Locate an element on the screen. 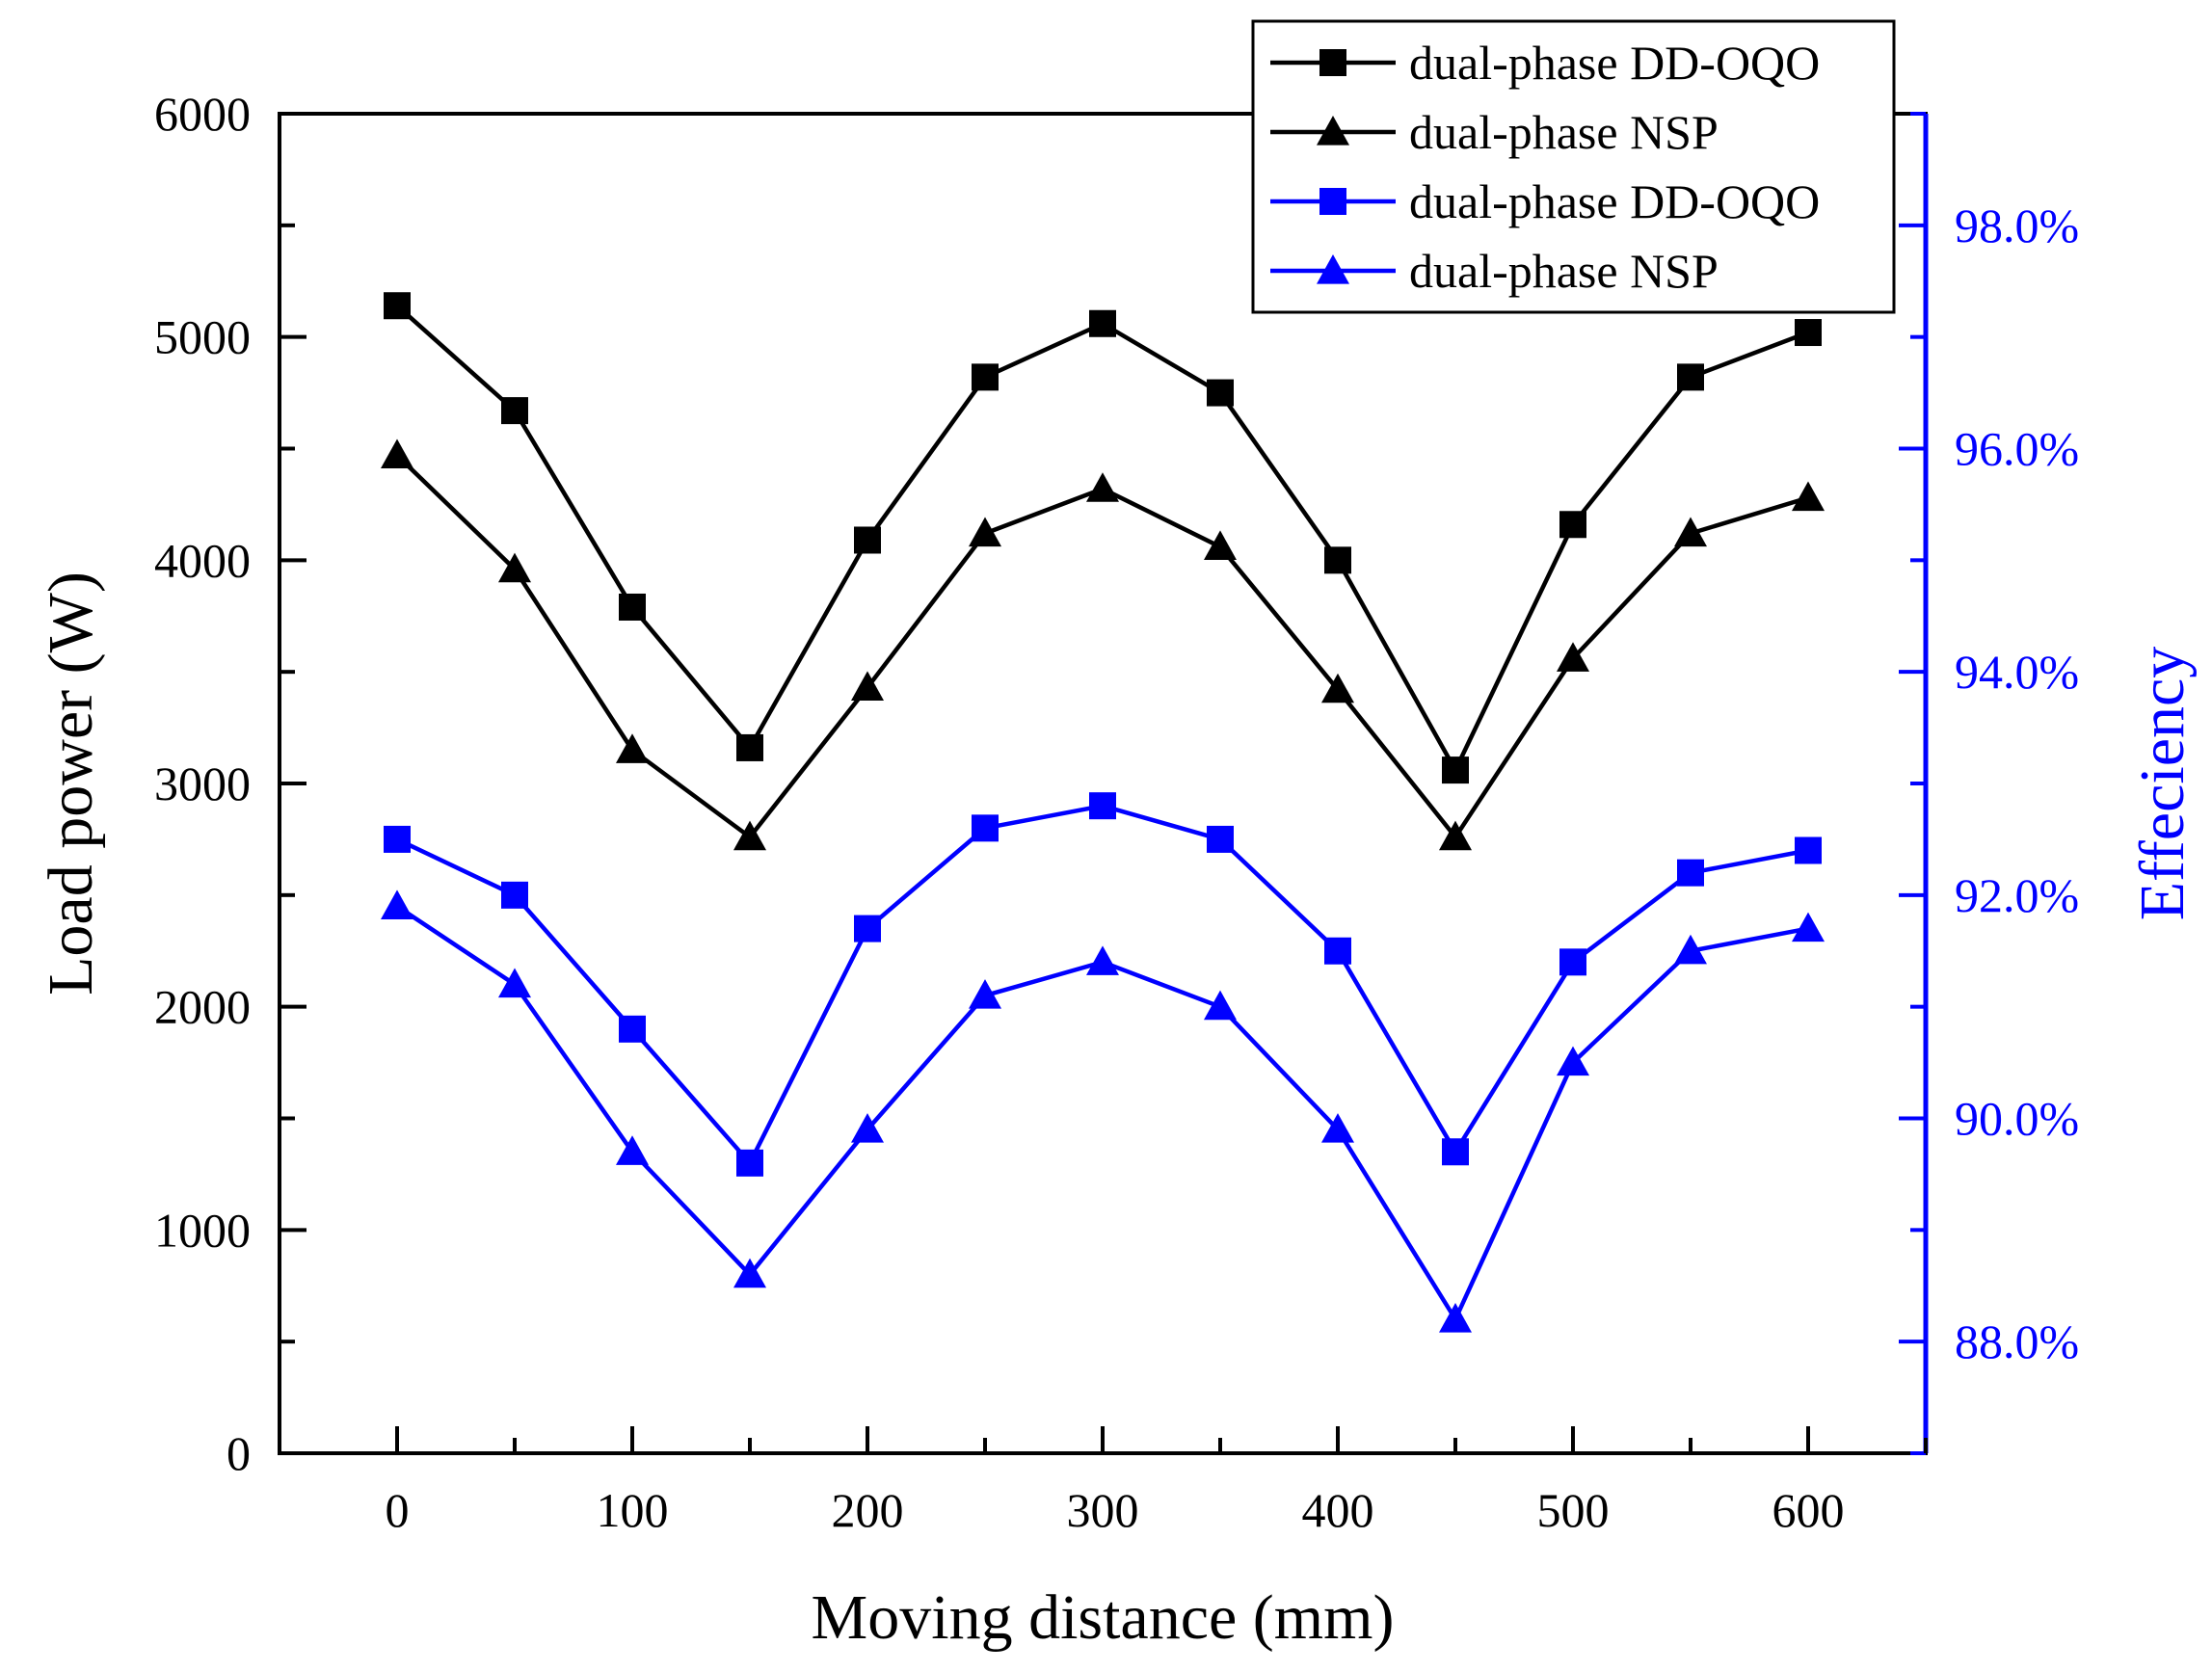 Image resolution: width=2212 pixels, height=1672 pixels. x-tick-label: 500 is located at coordinates (1573, 1510).